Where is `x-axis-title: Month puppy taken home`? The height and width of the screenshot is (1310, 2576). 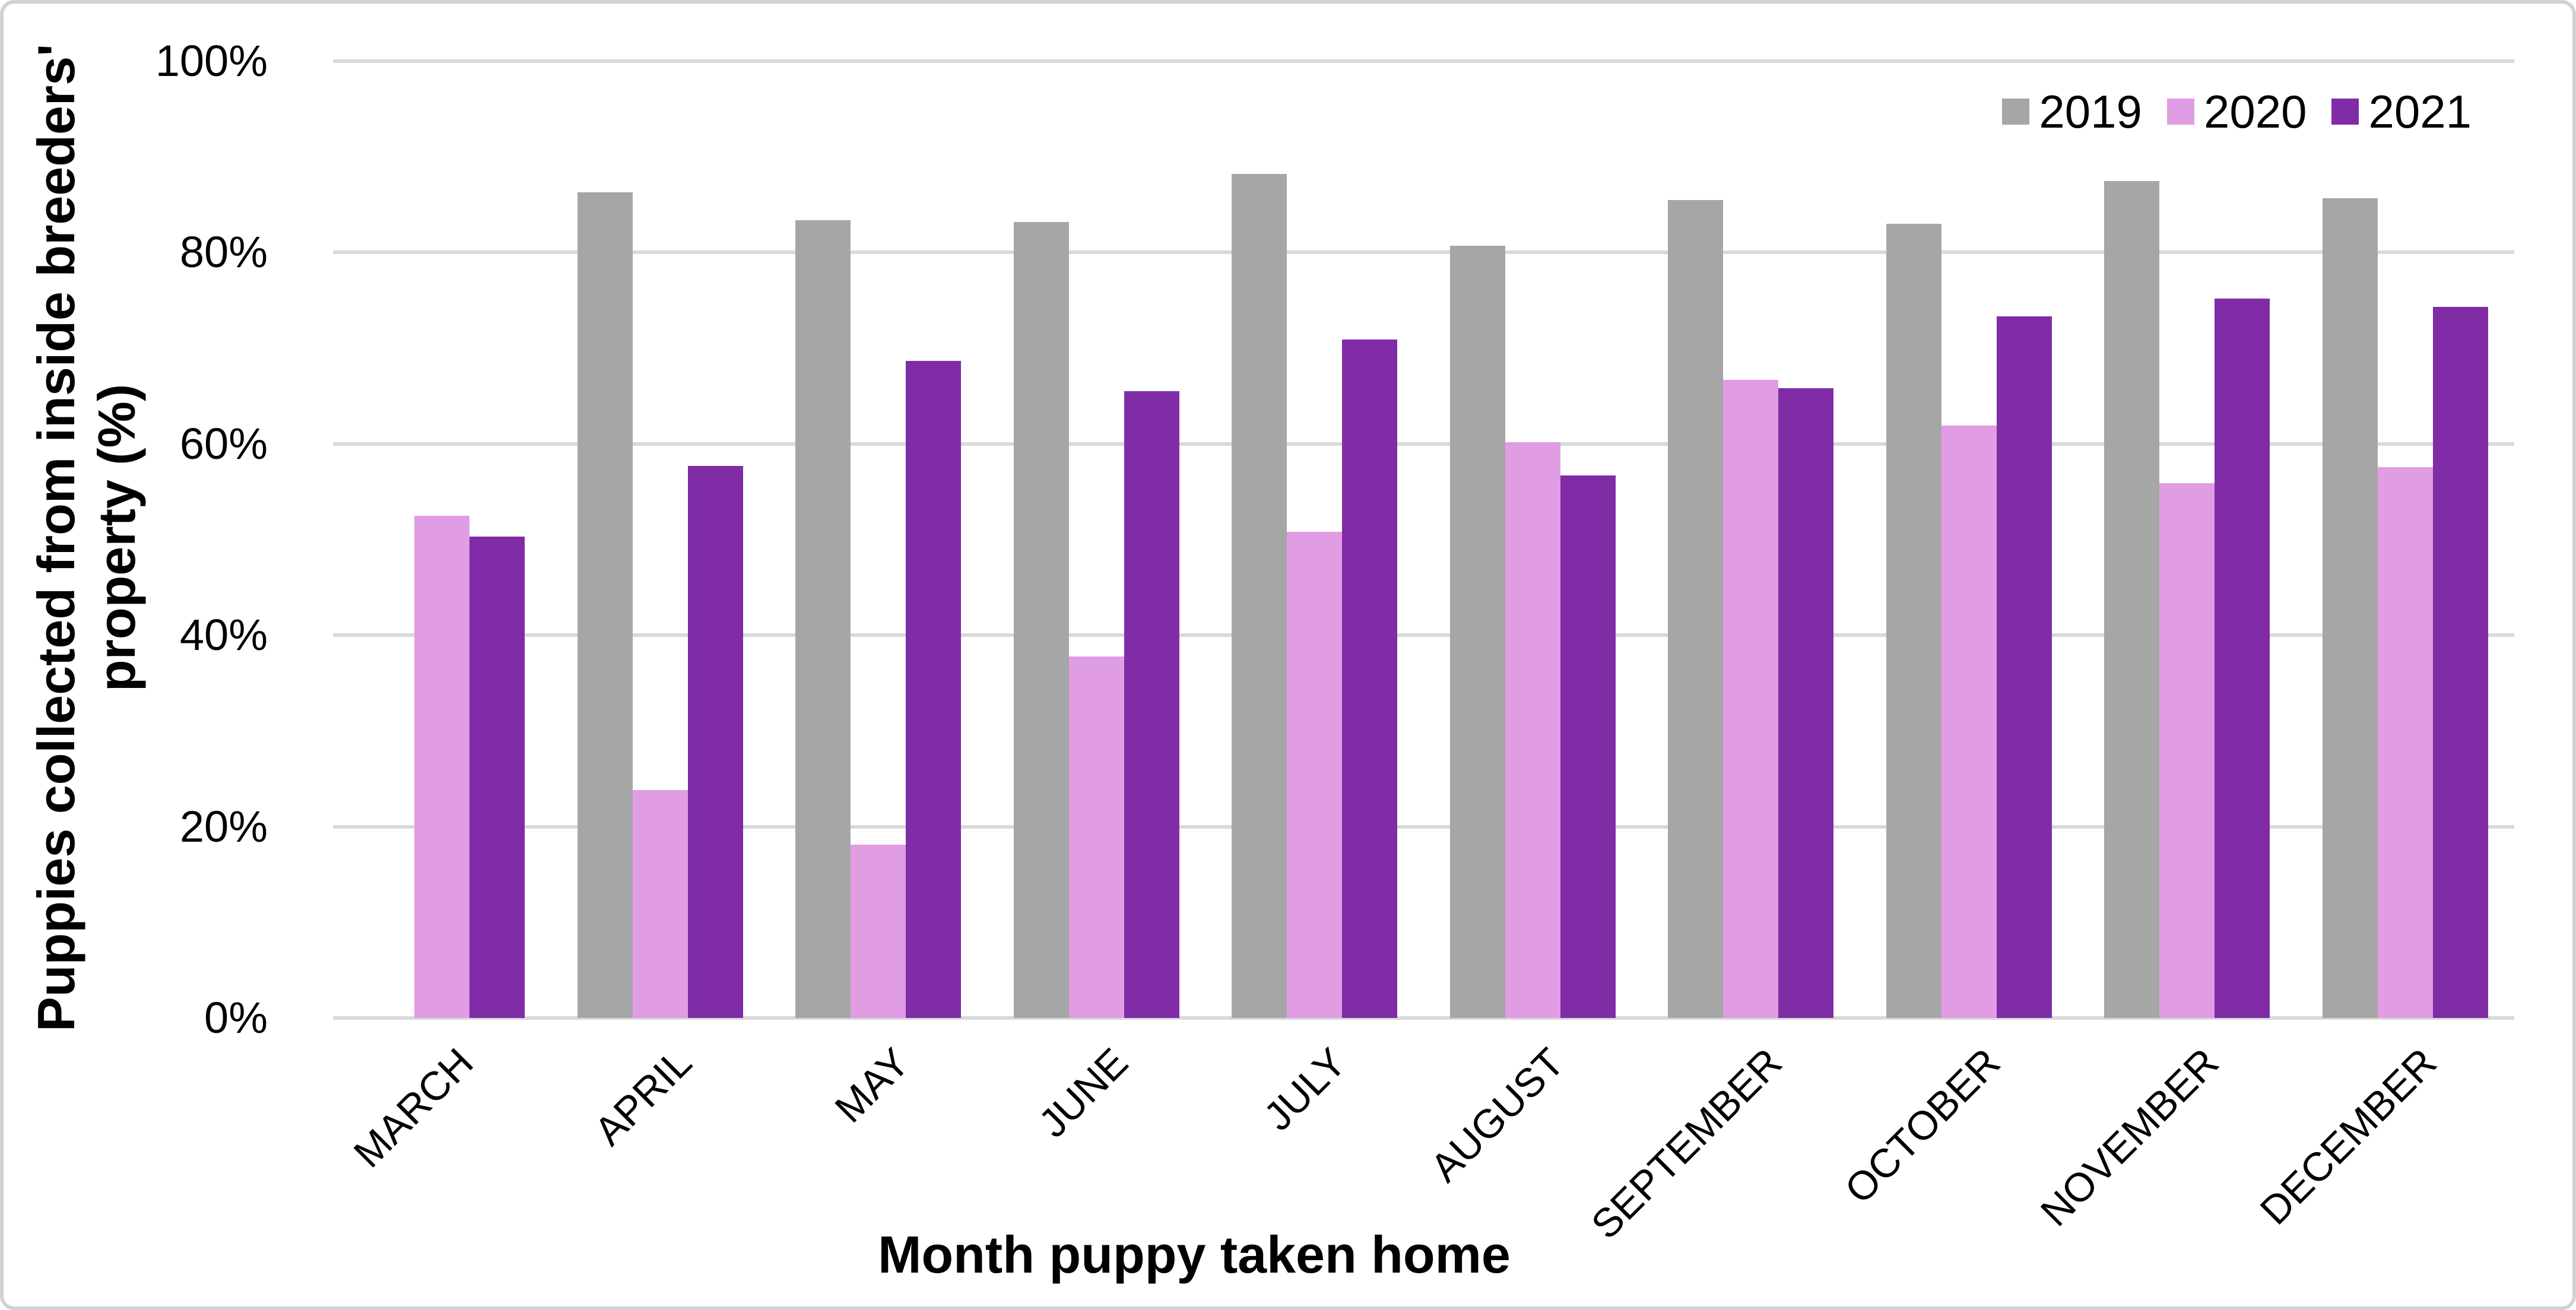 x-axis-title: Month puppy taken home is located at coordinates (1194, 1254).